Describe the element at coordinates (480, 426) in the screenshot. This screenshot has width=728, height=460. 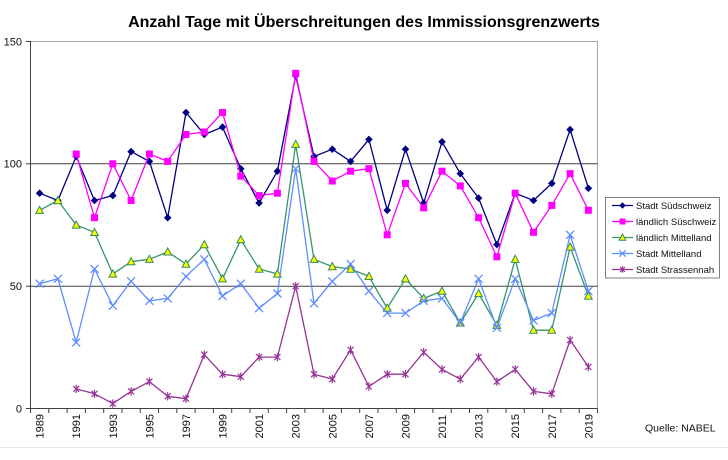
I see `svg-text: 2013` at that location.